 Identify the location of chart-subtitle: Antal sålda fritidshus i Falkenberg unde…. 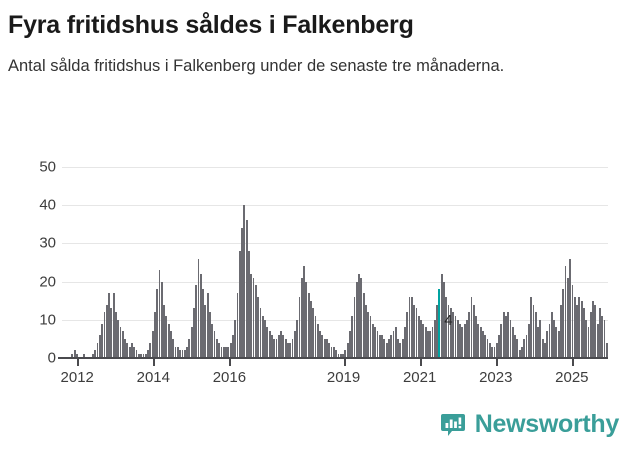
(256, 66).